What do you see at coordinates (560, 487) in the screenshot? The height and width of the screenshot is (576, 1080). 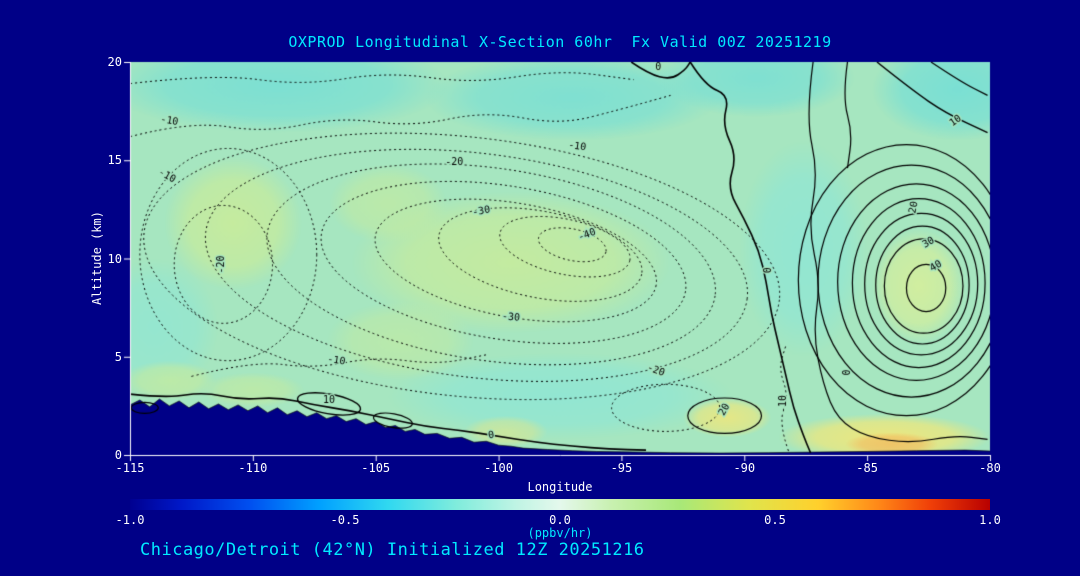 I see `x-axis-title: Longitude` at bounding box center [560, 487].